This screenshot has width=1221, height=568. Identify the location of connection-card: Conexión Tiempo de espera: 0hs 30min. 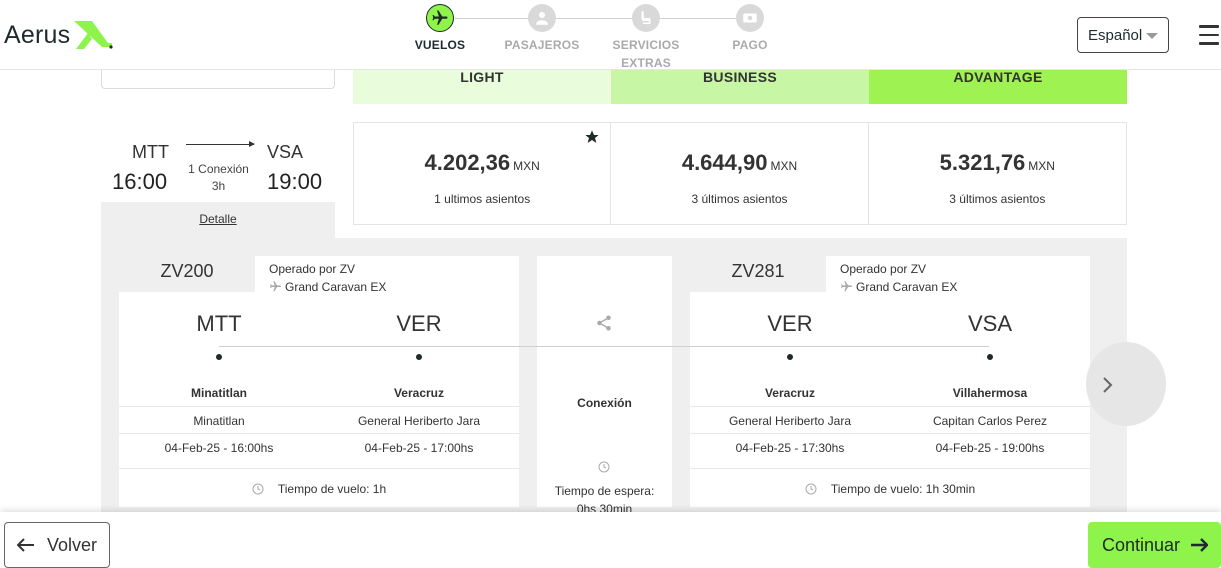
(604, 386).